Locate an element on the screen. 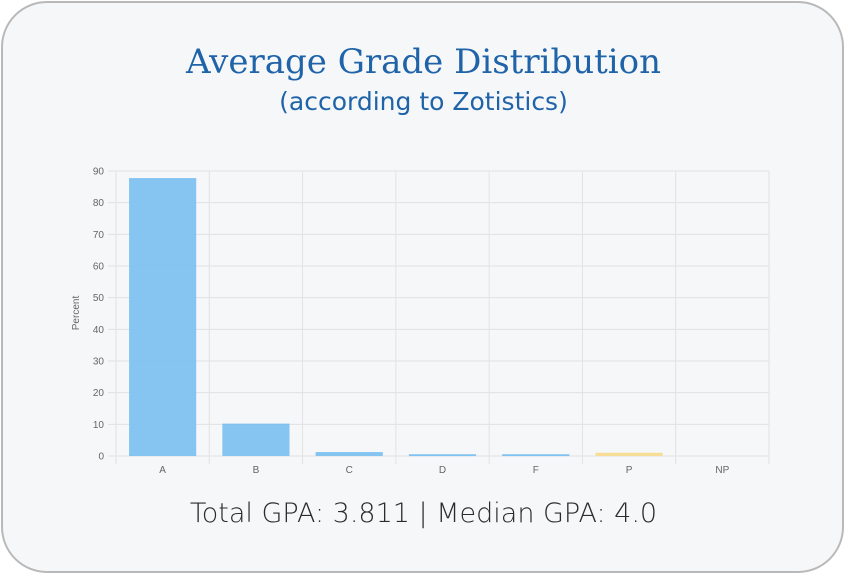 The height and width of the screenshot is (576, 847). y-axis-label: Percent is located at coordinates (76, 313).